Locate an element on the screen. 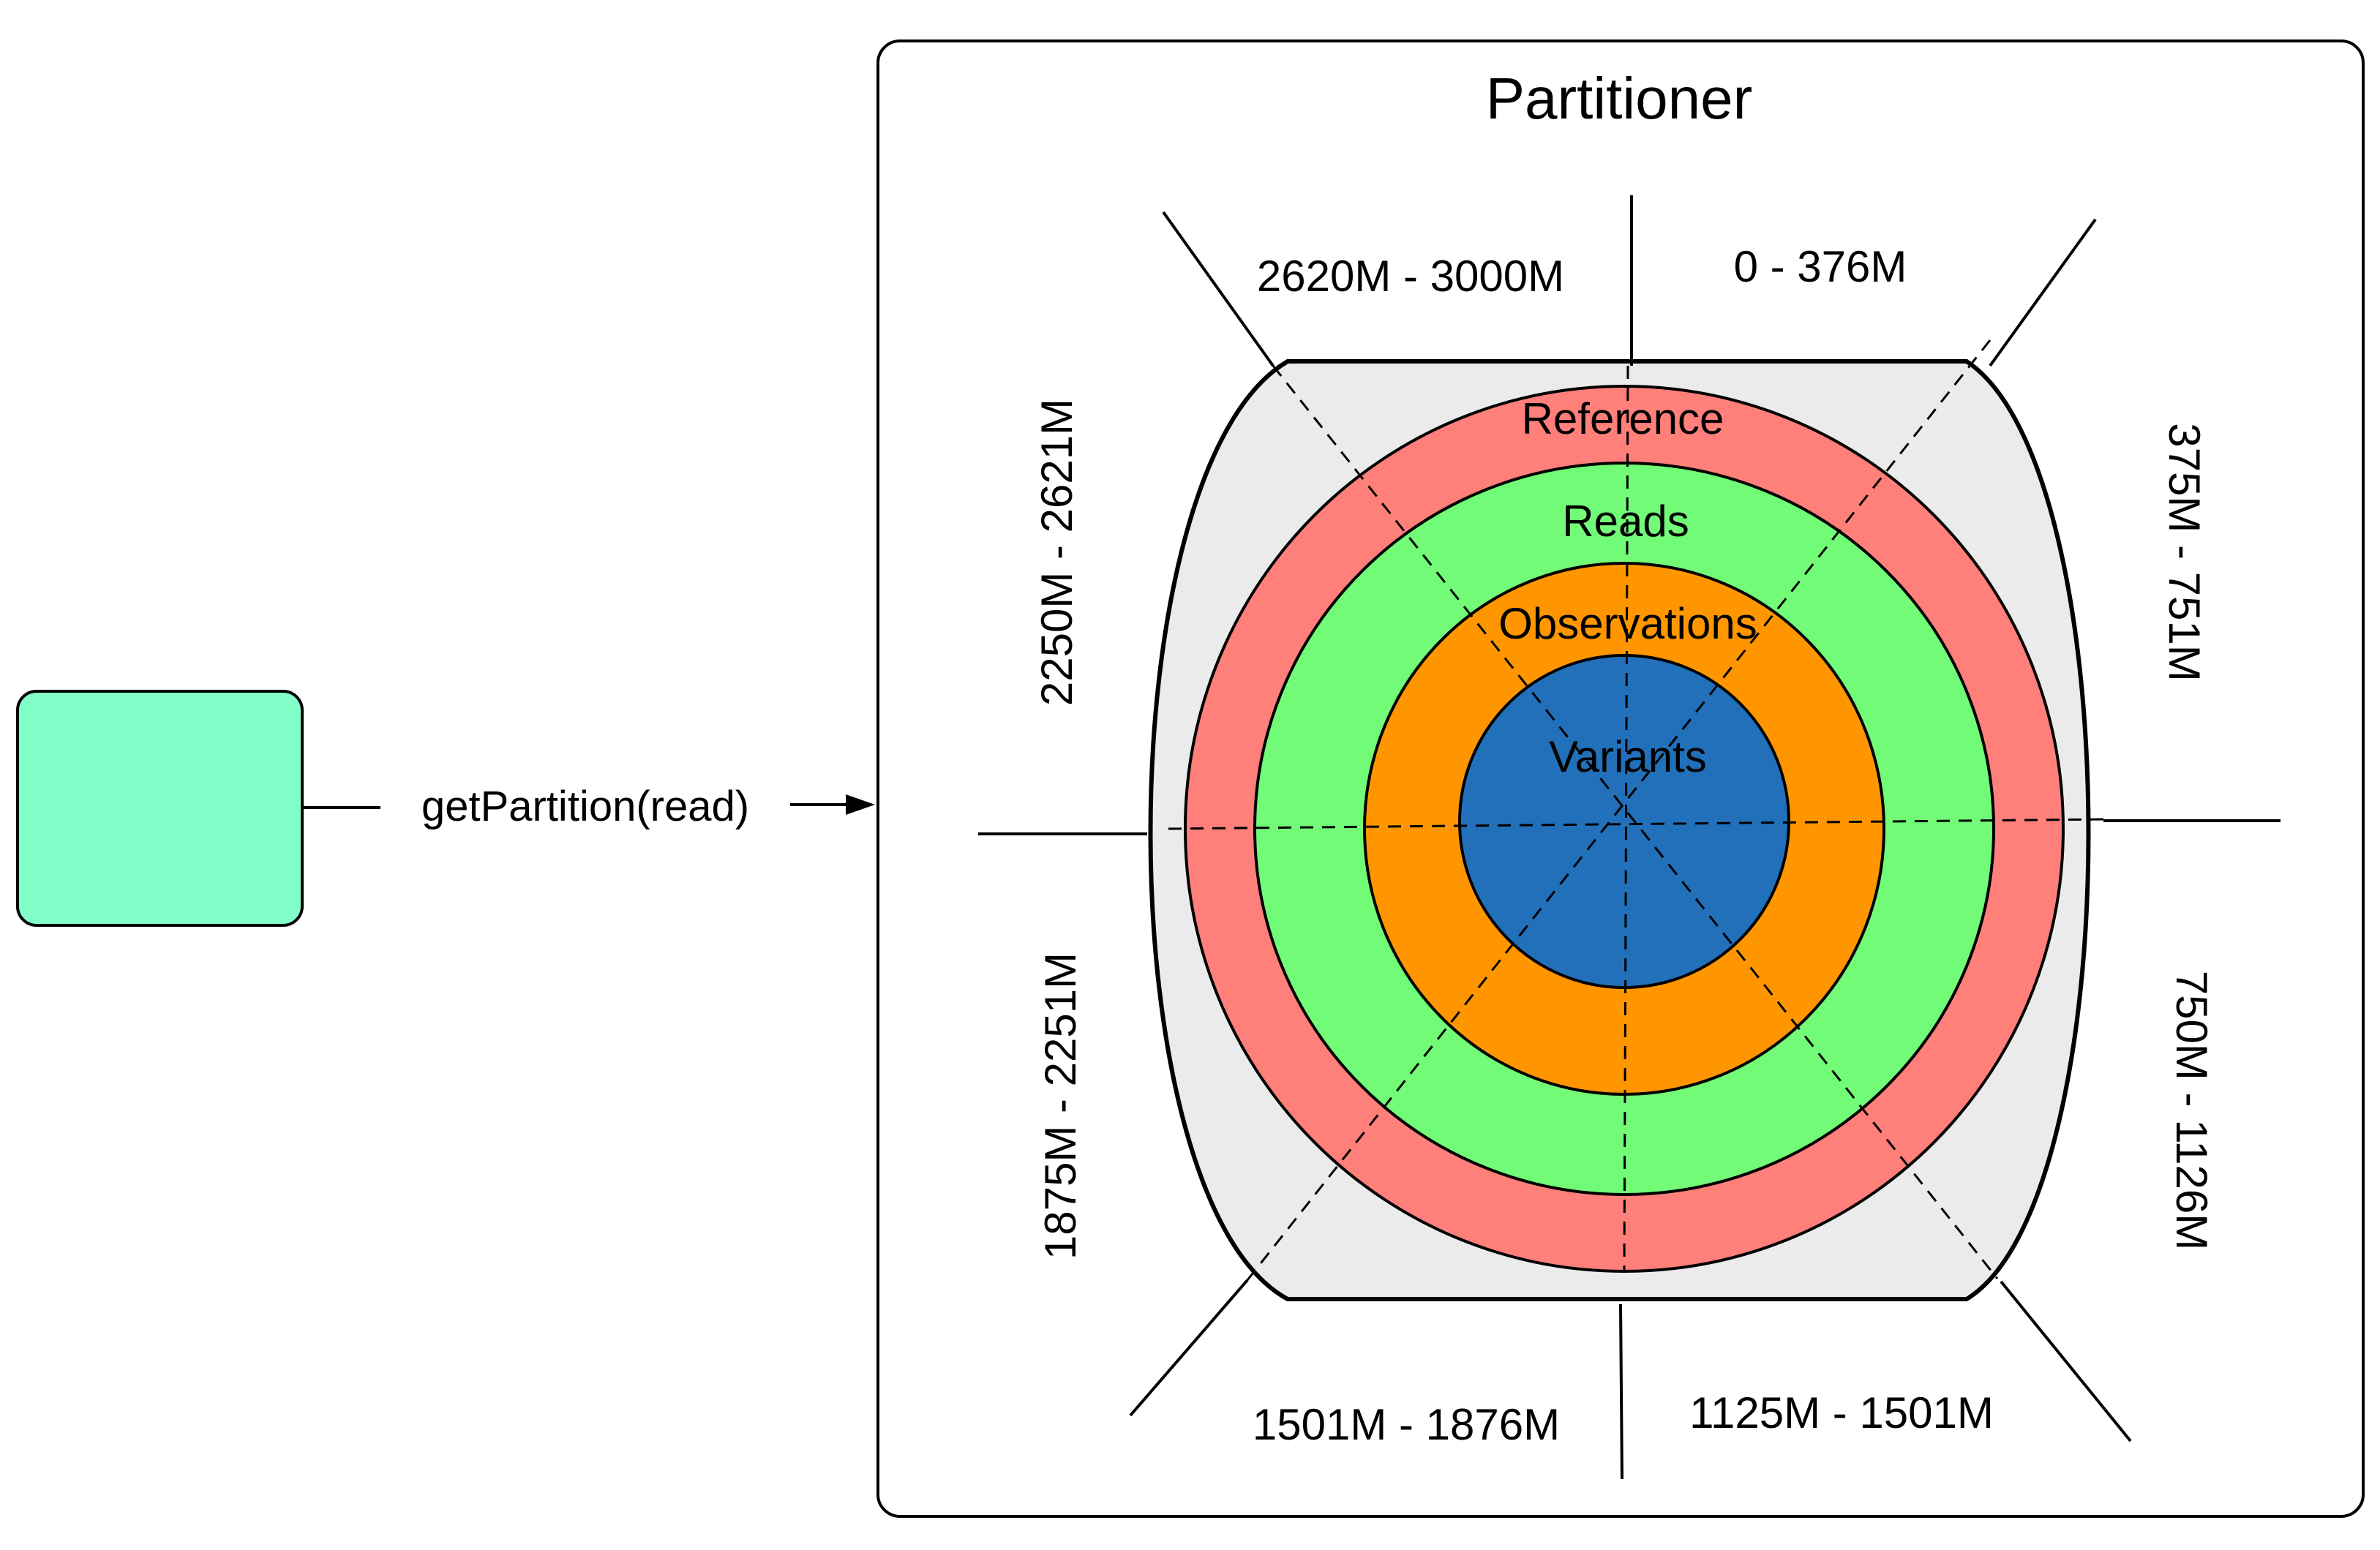  axis-bottom-left is located at coordinates (1189, 1348).